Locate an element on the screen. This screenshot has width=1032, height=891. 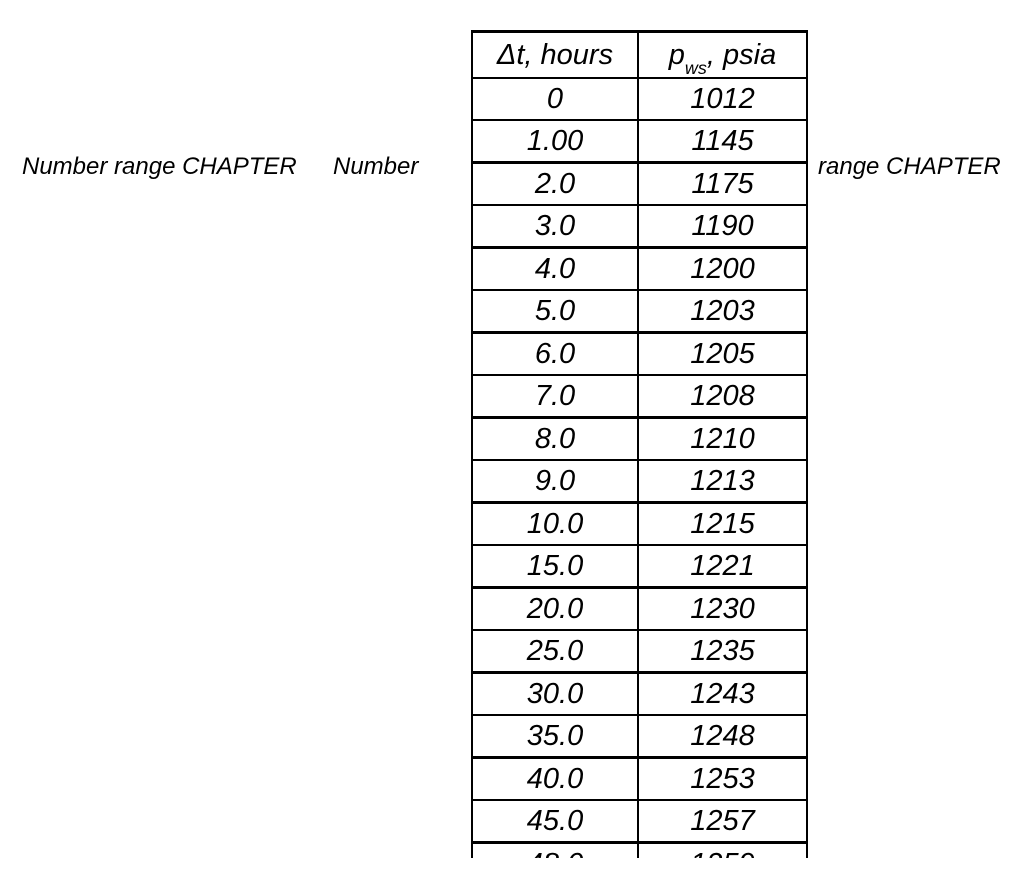
table-row: 3.0 1190 is located at coordinates (639, 227).